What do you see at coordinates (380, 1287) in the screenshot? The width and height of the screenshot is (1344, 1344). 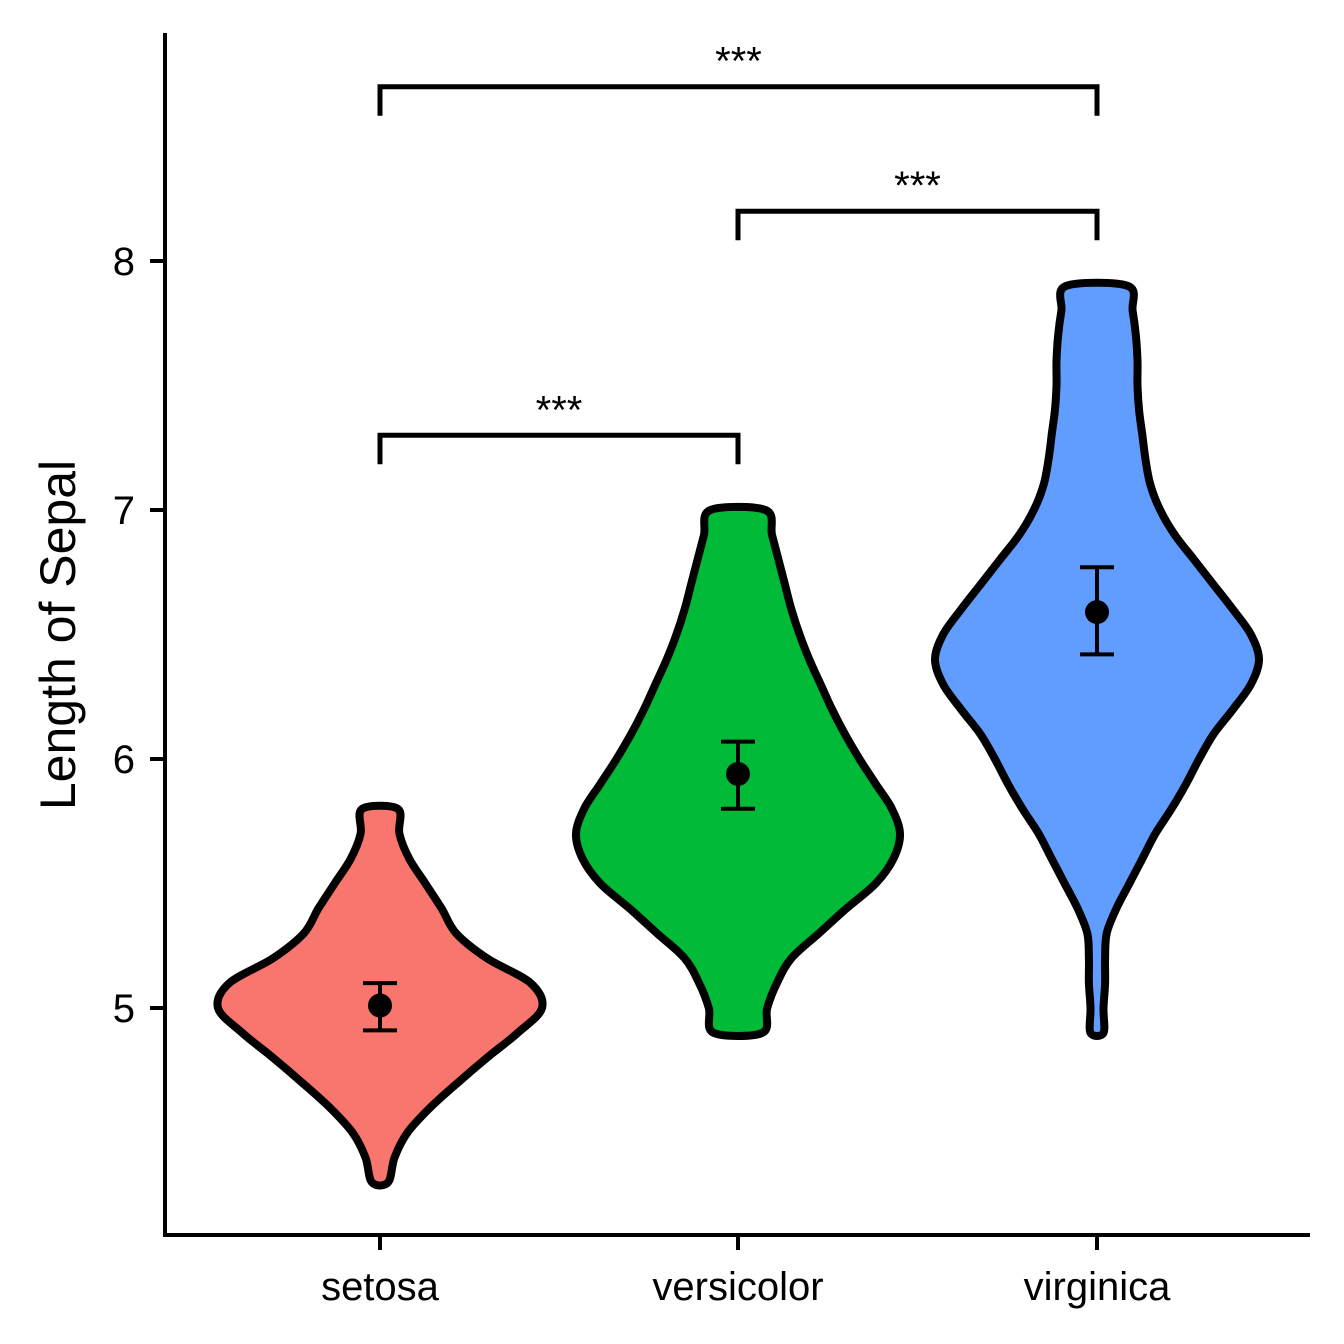 I see `x-tick-label: setosa` at bounding box center [380, 1287].